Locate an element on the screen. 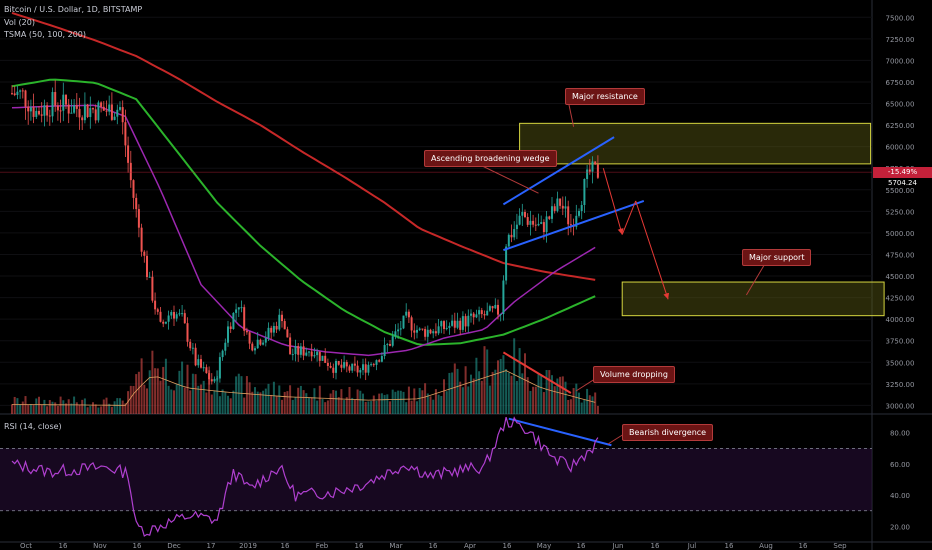 Image resolution: width=932 pixels, height=550 pixels. tsma-legend: TSMA (50, 100, 200) is located at coordinates (45, 34).